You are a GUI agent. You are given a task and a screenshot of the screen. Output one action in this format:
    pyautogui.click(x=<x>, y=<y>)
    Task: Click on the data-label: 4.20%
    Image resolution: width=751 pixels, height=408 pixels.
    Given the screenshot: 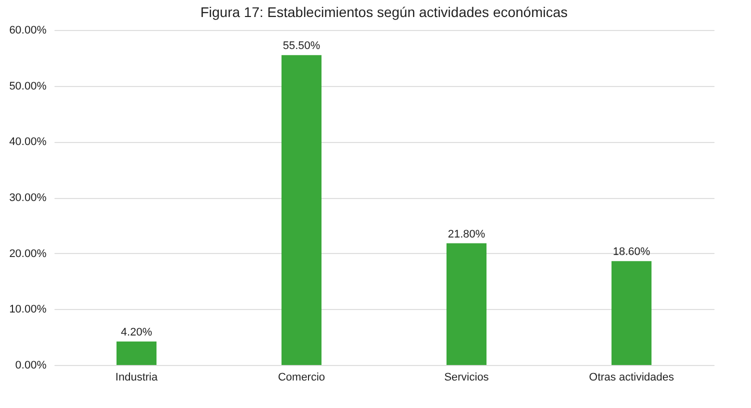 What is the action you would take?
    pyautogui.click(x=136, y=332)
    